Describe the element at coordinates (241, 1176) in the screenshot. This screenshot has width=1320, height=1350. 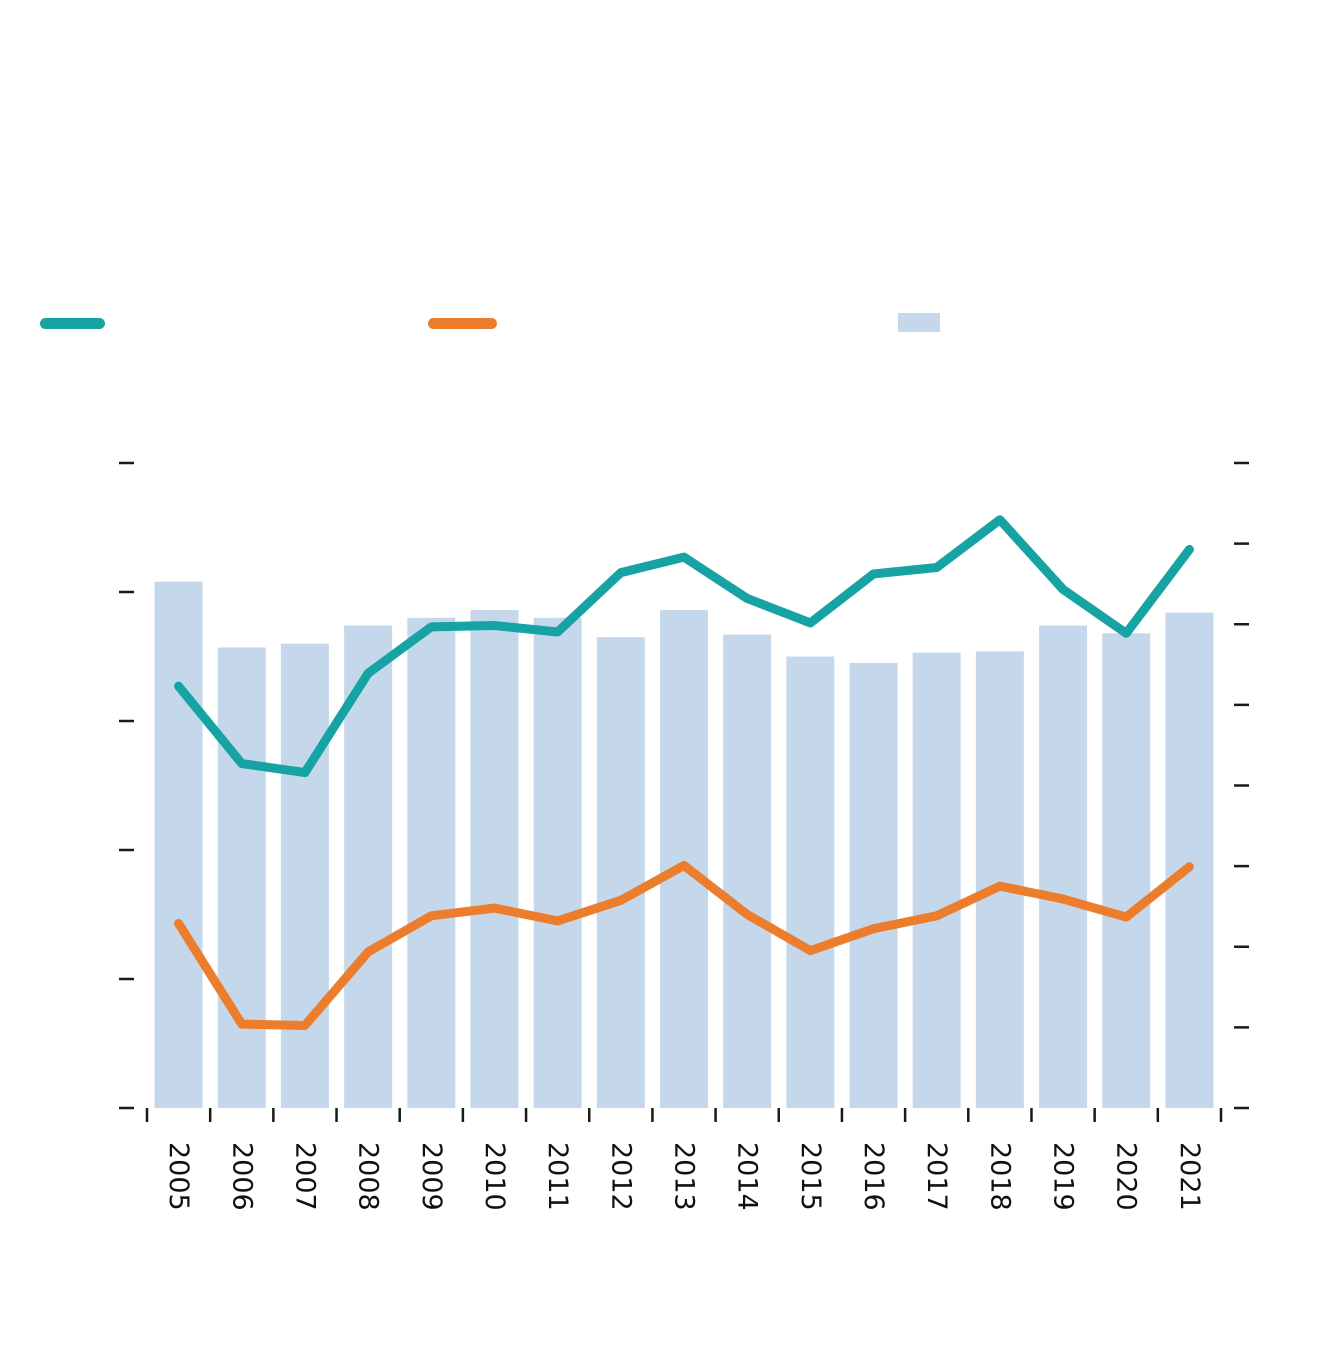
I see `x-tick-label: 2006` at that location.